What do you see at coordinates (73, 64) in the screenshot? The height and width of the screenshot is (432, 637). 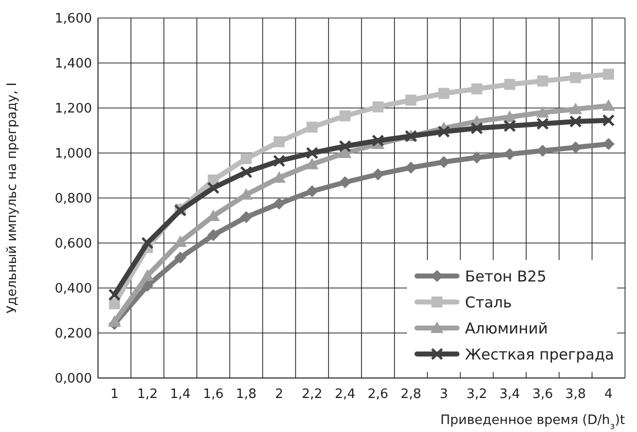 I see `y-tick-label: 1,400` at bounding box center [73, 64].